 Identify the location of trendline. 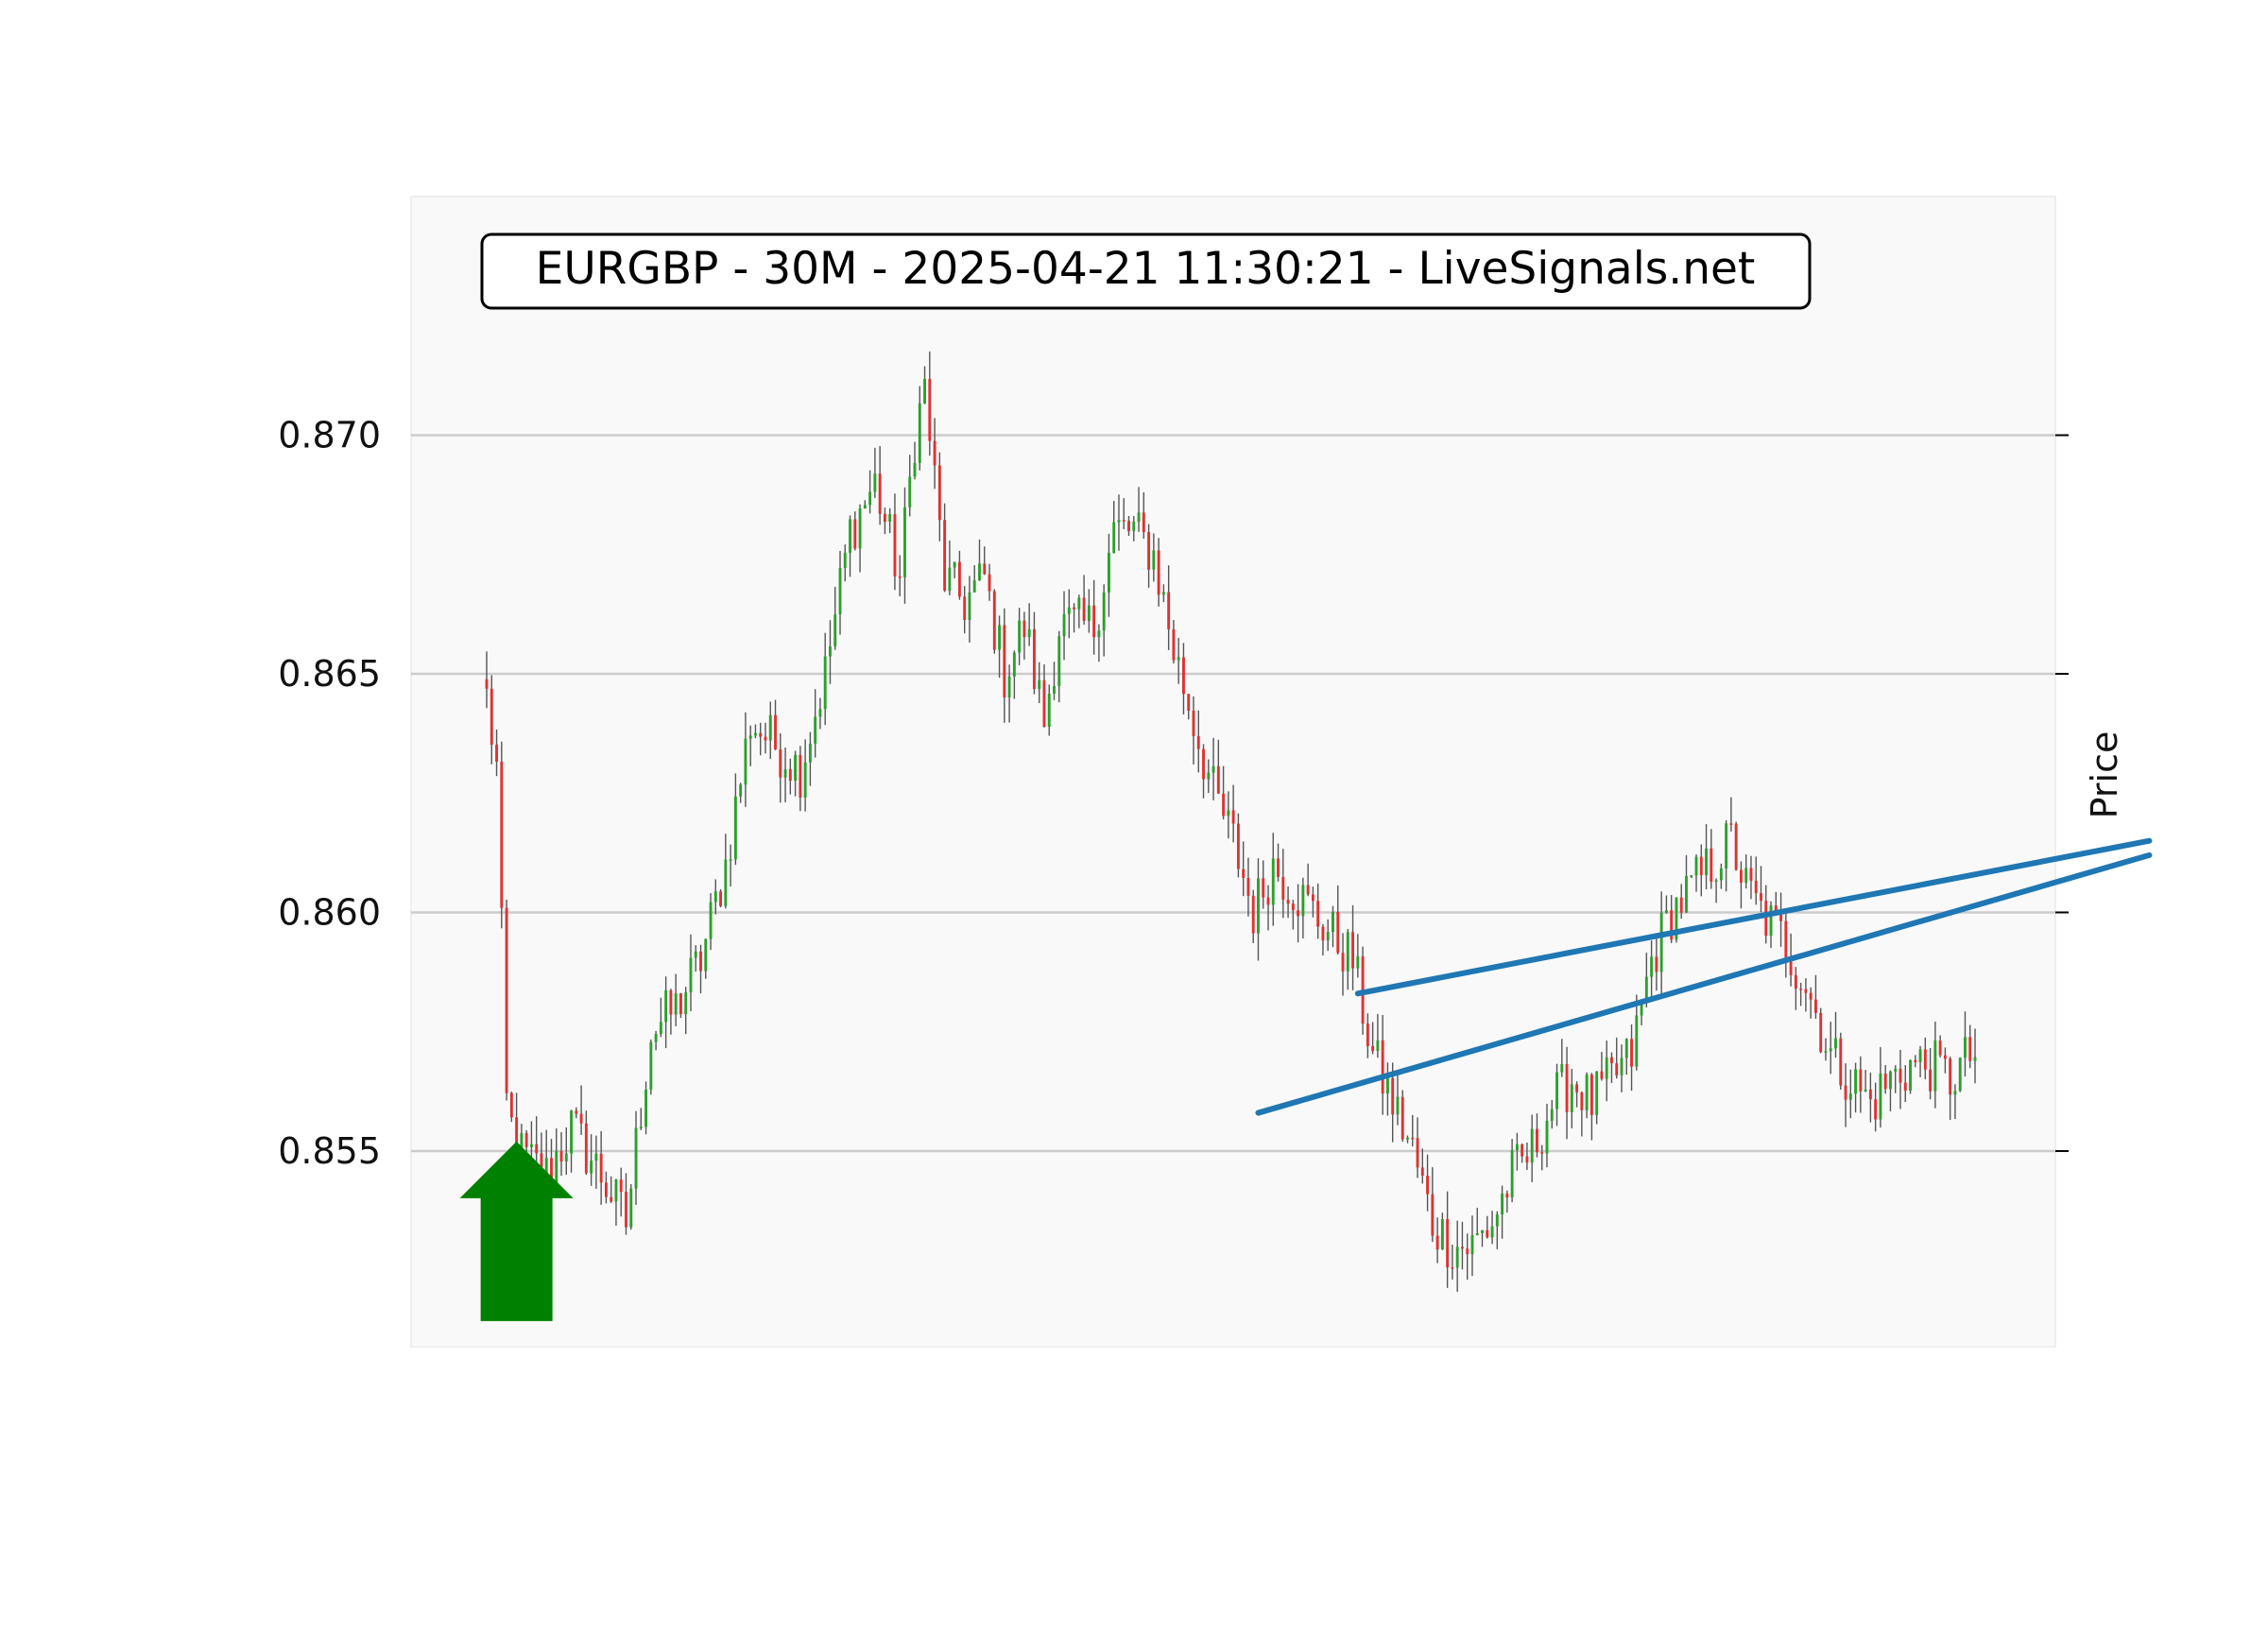
(1753, 917).